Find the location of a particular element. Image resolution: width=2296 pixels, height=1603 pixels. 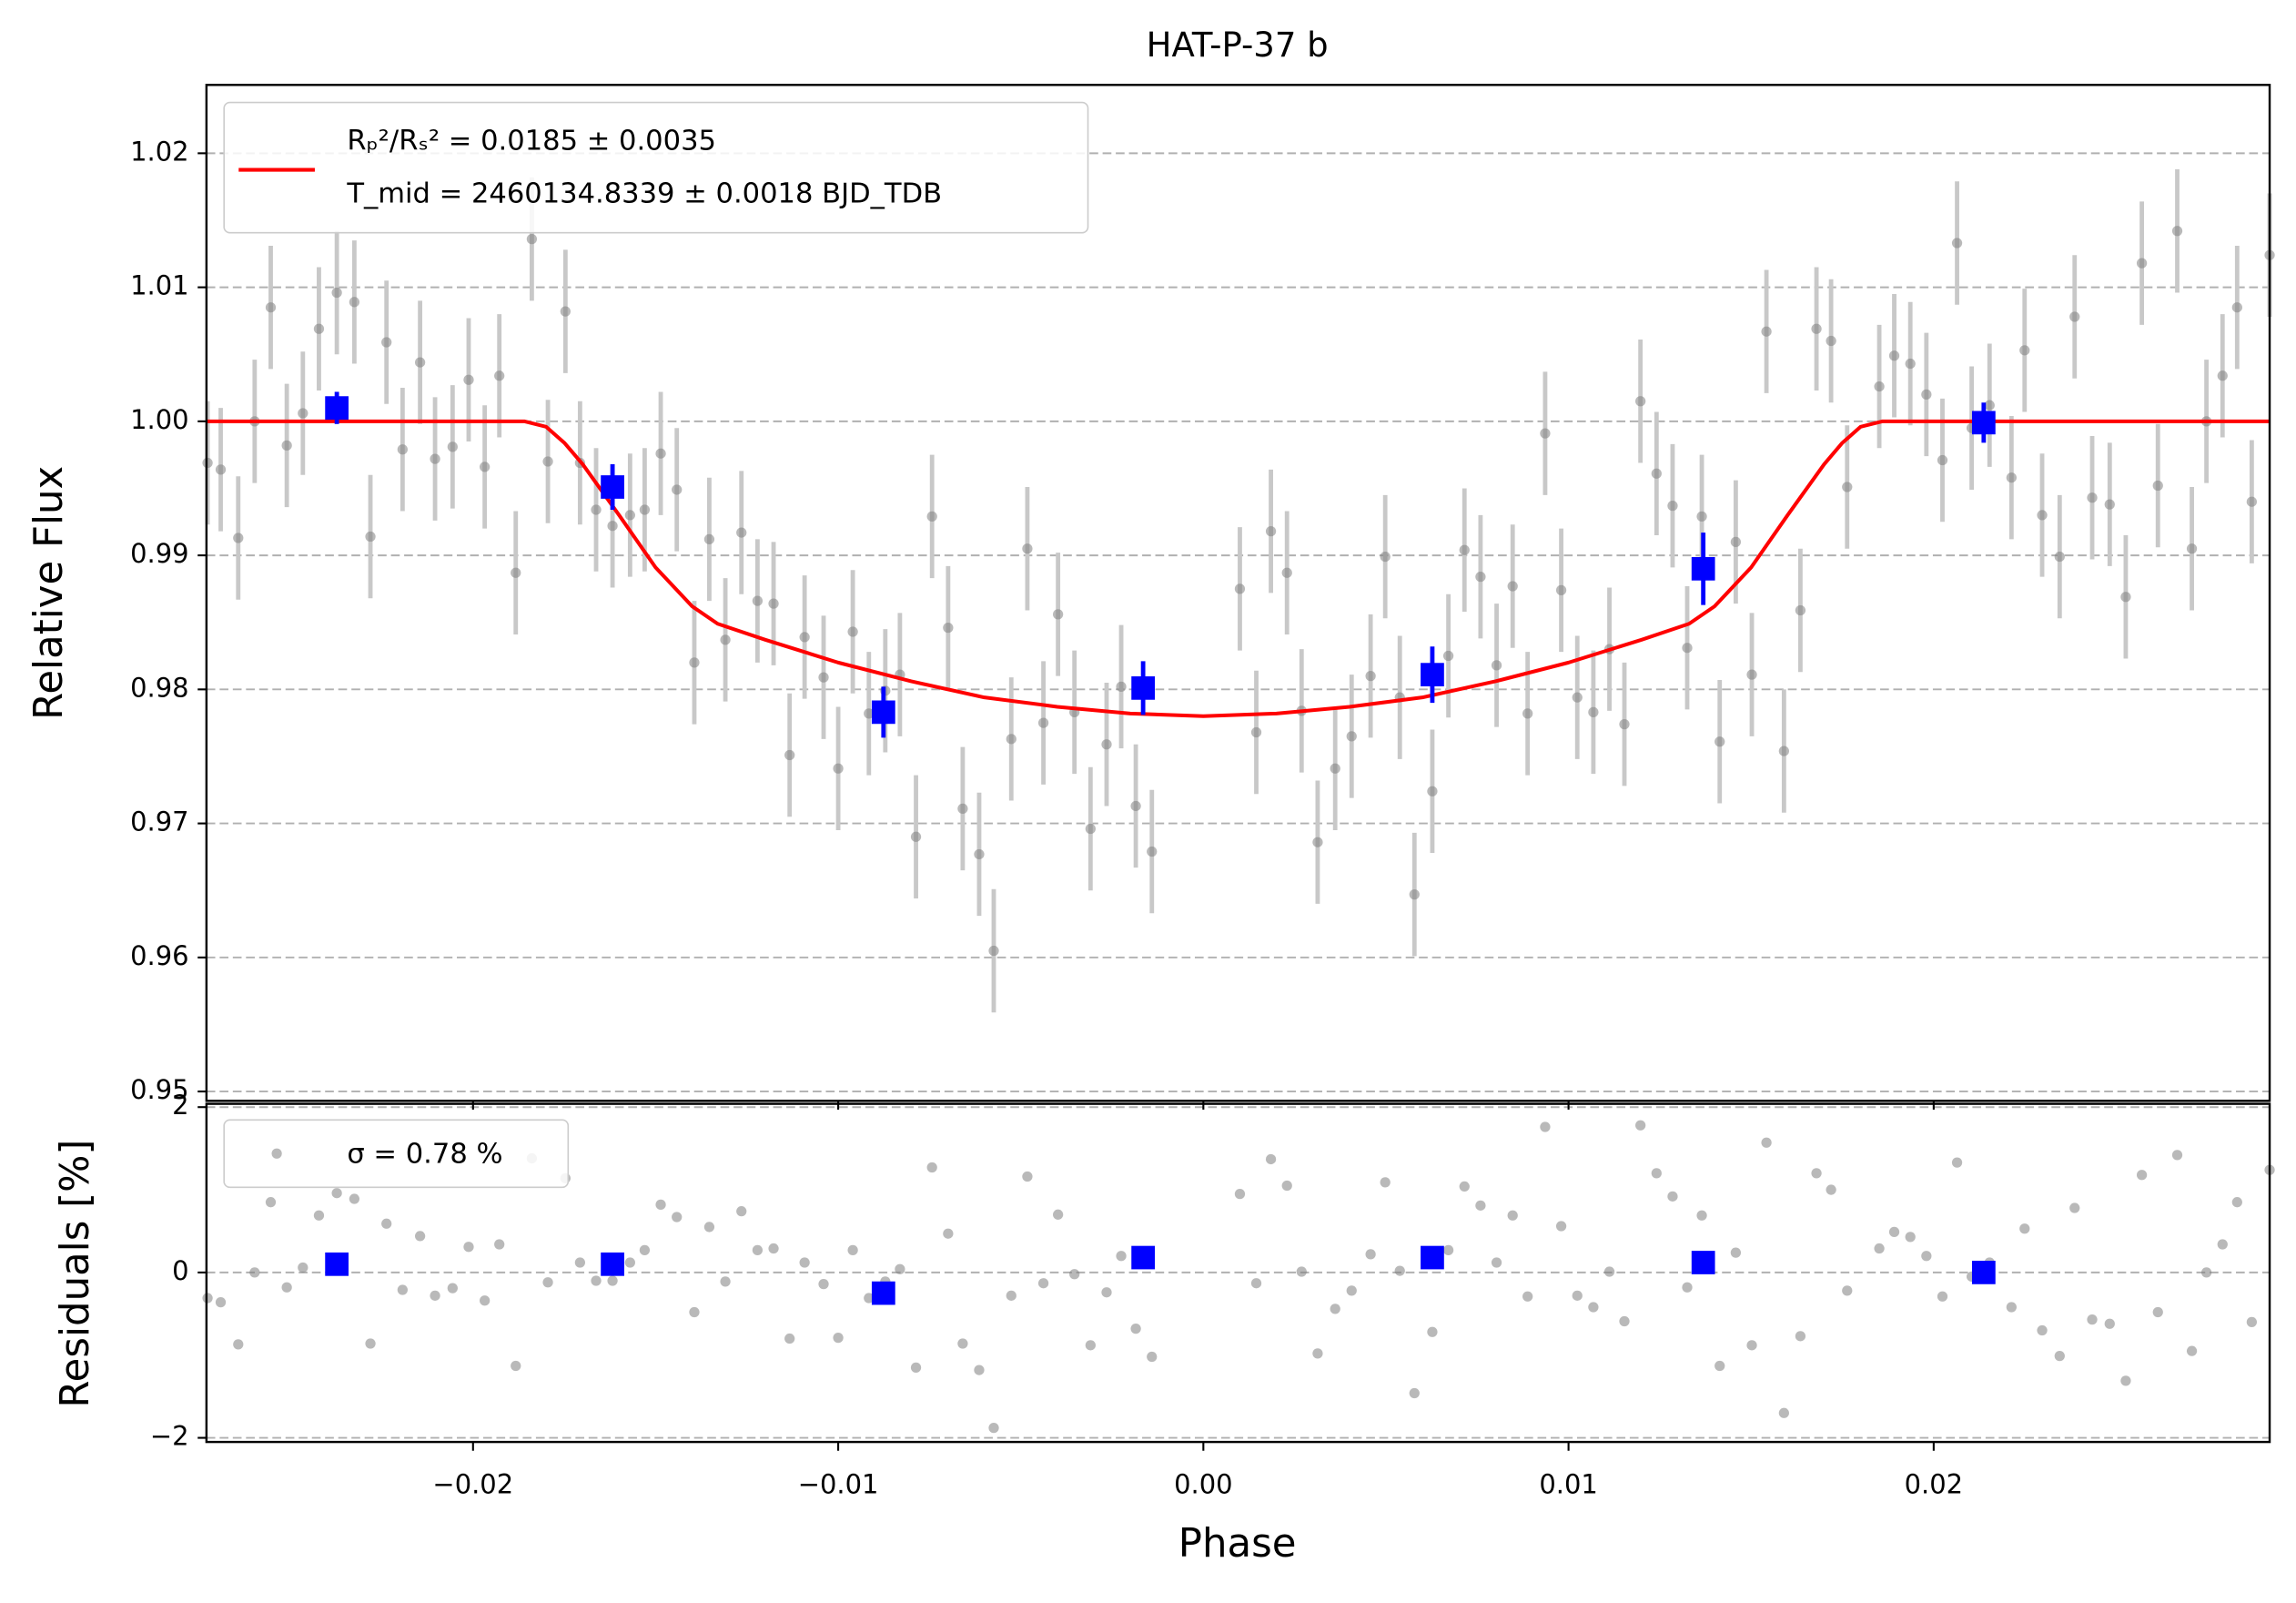

y-tick-label: 2 is located at coordinates (180, 1105).